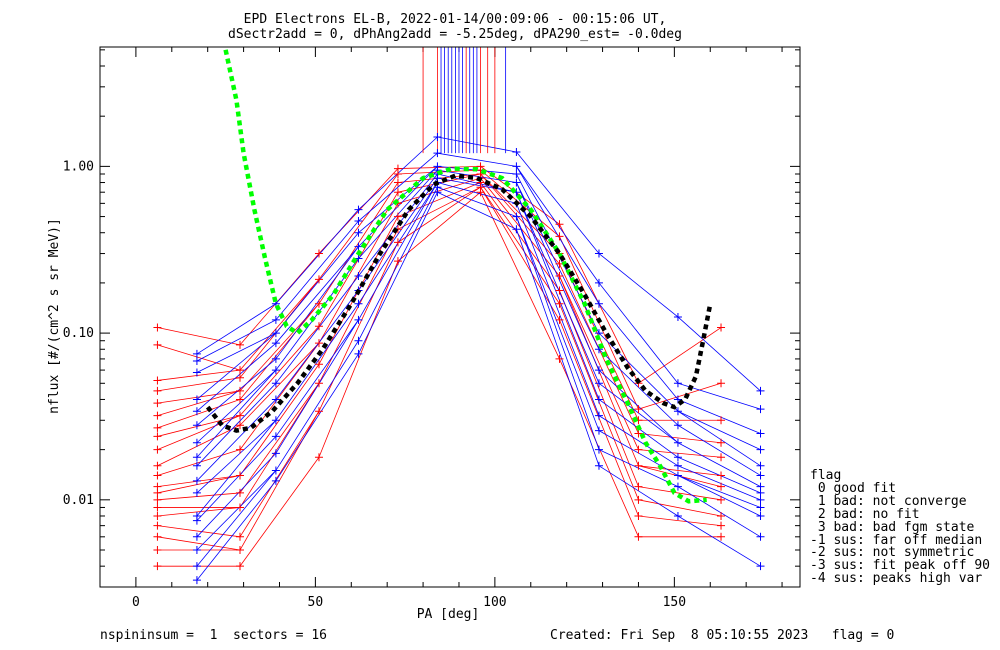  Describe the element at coordinates (853, 488) in the screenshot. I see `legend-entry: 0 good fit` at that location.